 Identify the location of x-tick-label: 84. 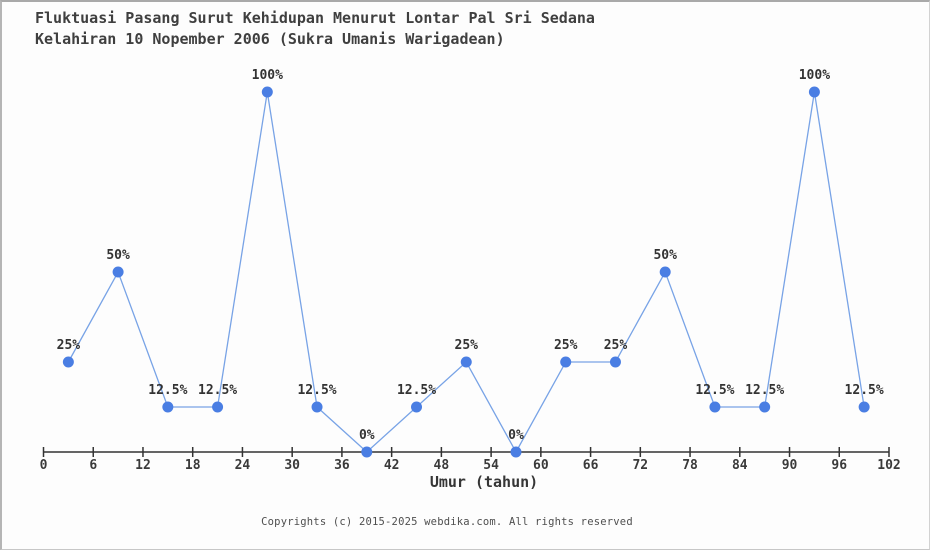
(740, 465).